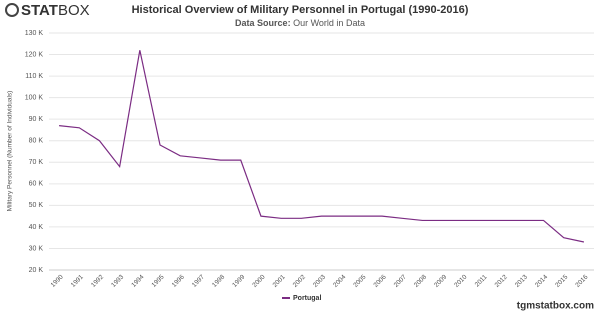  I want to click on logo-icon, so click(12, 10).